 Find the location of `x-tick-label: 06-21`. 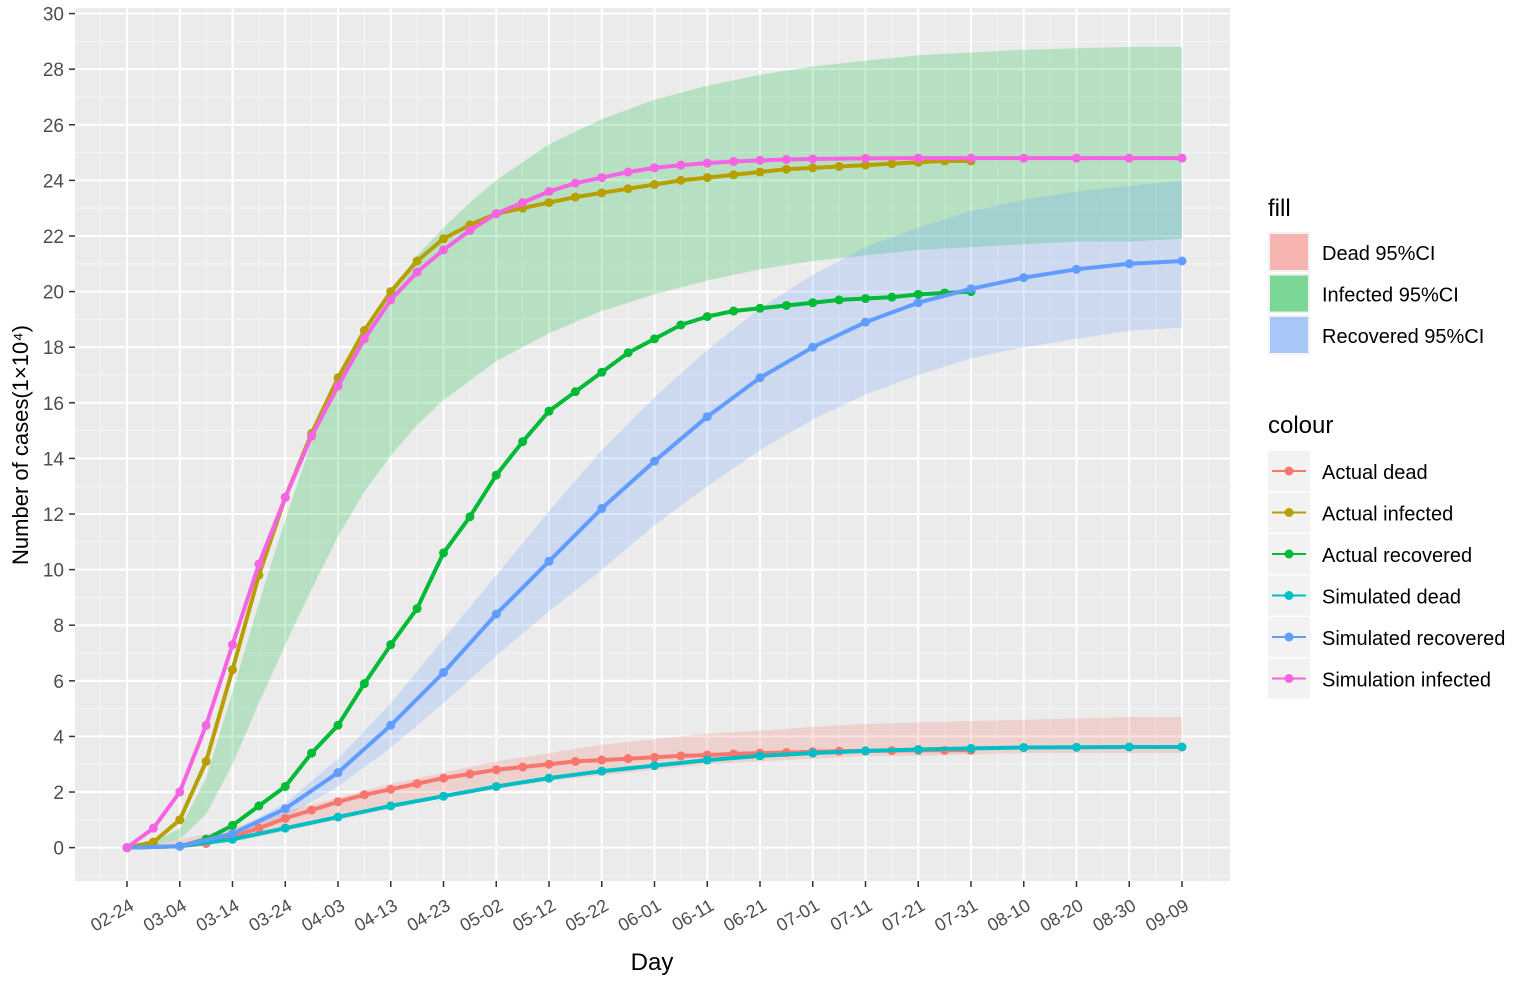

x-tick-label: 06-21 is located at coordinates (745, 915).